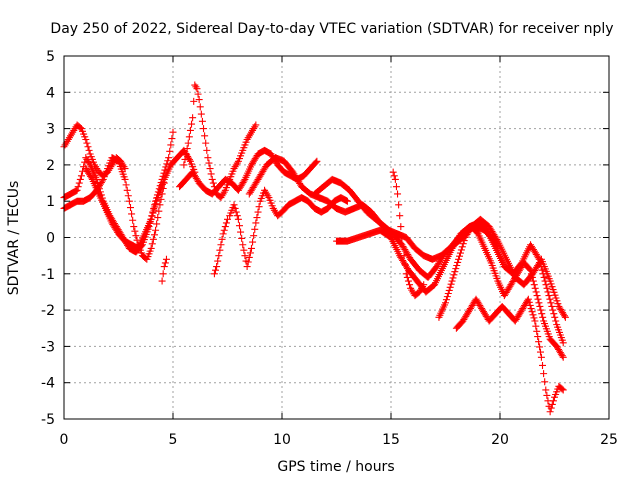 This screenshot has height=480, width=640. What do you see at coordinates (50, 202) in the screenshot?
I see `y-tick-label: 1` at bounding box center [50, 202].